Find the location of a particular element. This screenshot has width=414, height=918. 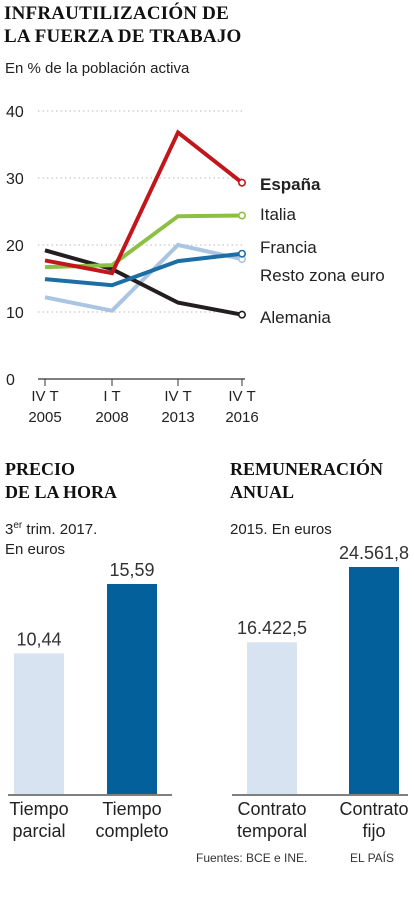

chart-title: INFRAUTILIZACIÓN DE LA FUERZA DE TRABAJO is located at coordinates (123, 25).